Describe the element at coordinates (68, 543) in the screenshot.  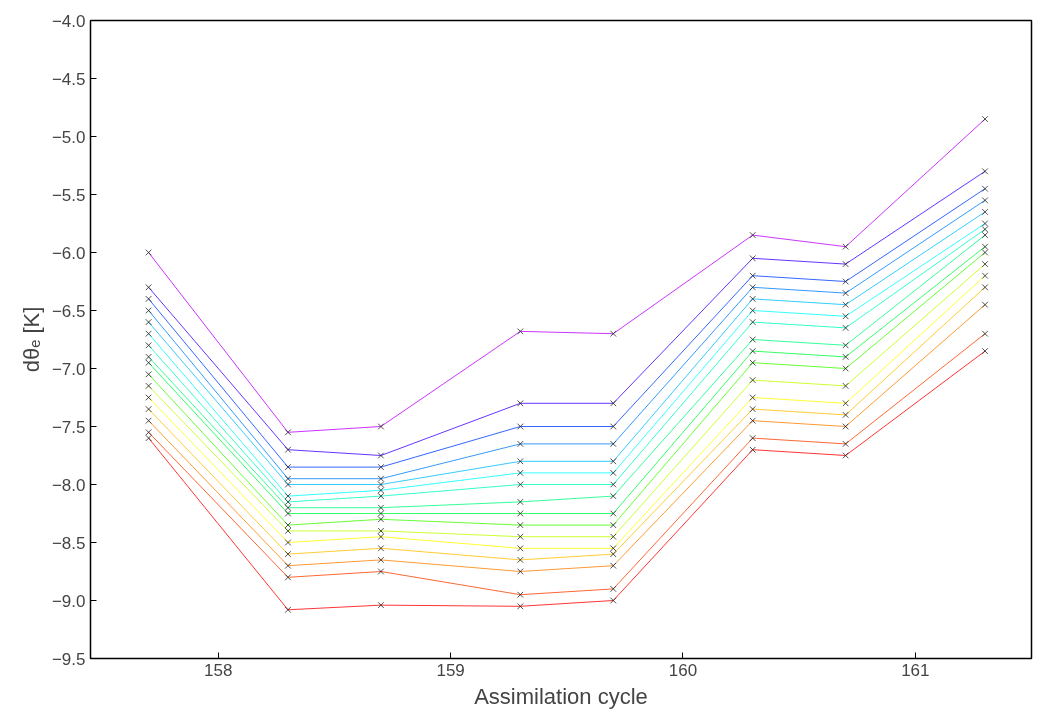
I see `y-tick-label: −8.5` at that location.